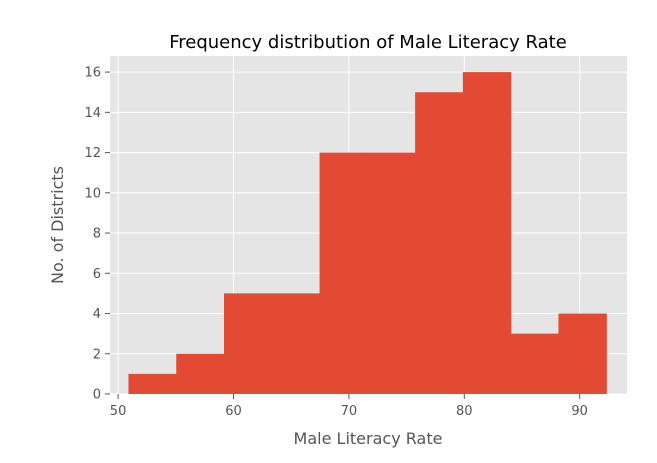 This screenshot has width=657, height=463. Describe the element at coordinates (92, 153) in the screenshot. I see `y-tick-label: 12` at that location.